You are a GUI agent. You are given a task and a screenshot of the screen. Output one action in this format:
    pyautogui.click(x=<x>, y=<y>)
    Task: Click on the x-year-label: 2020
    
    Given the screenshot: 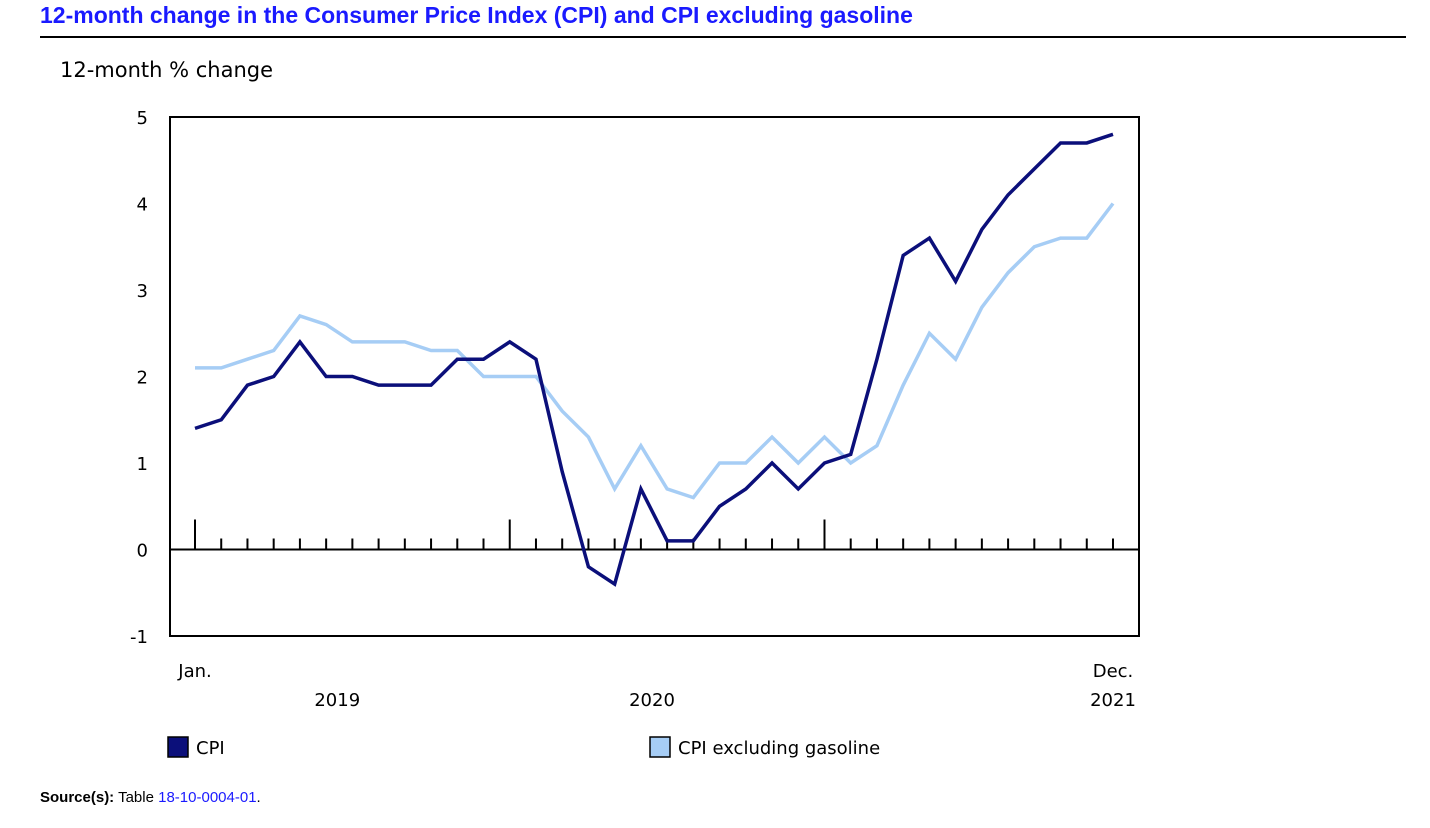 What is the action you would take?
    pyautogui.click(x=652, y=700)
    